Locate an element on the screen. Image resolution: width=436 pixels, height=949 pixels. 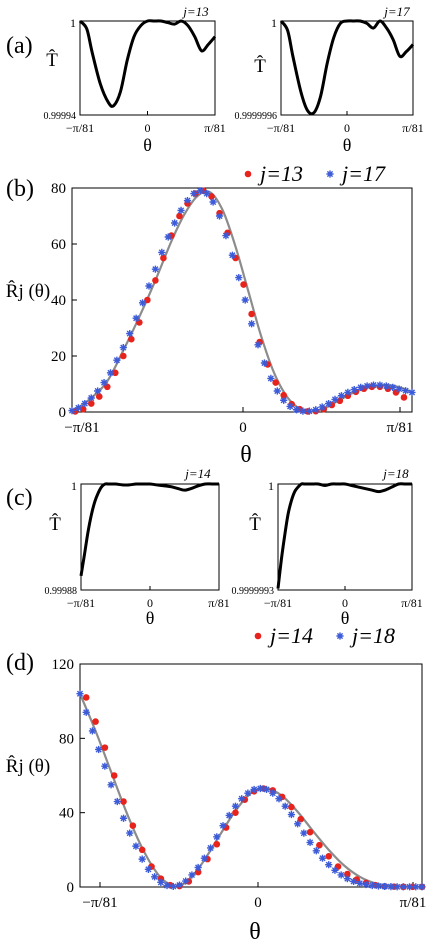
x-axis-label-c2: θ is located at coordinates (345, 618).